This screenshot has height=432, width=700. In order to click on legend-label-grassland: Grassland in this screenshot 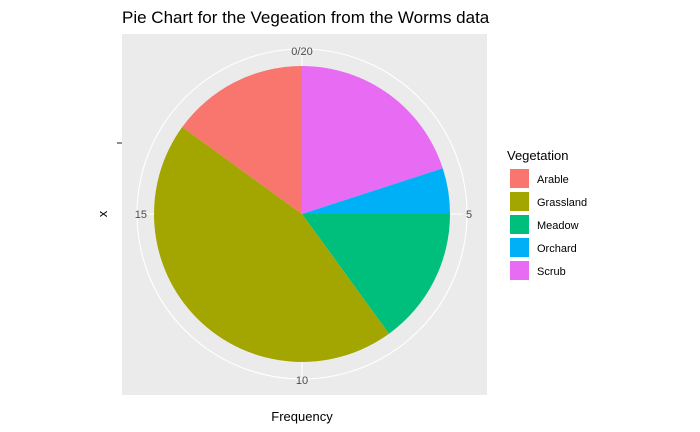, I will do `click(562, 203)`.